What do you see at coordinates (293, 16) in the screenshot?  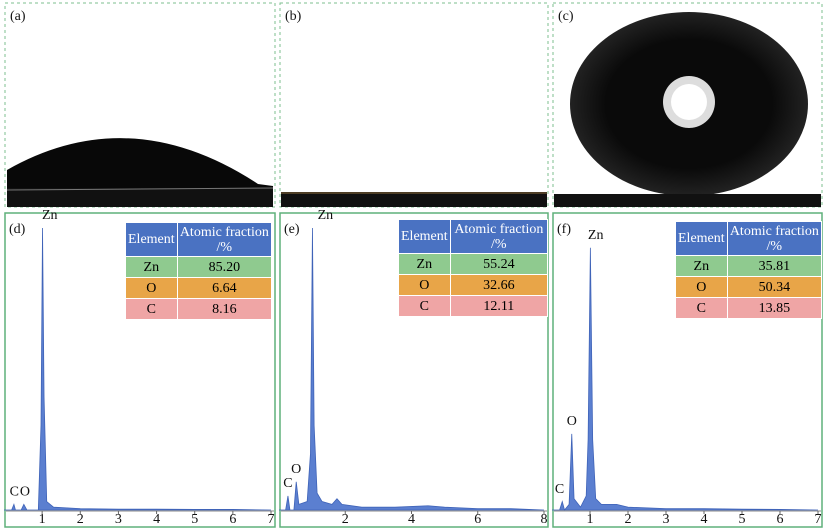 I see `panel-label: (b)` at bounding box center [293, 16].